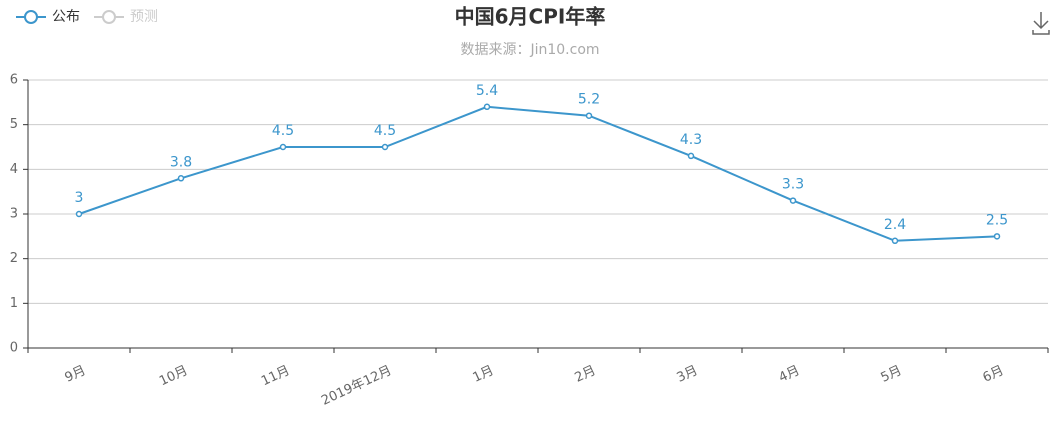  What do you see at coordinates (691, 140) in the screenshot?
I see `data-label: 4.3` at bounding box center [691, 140].